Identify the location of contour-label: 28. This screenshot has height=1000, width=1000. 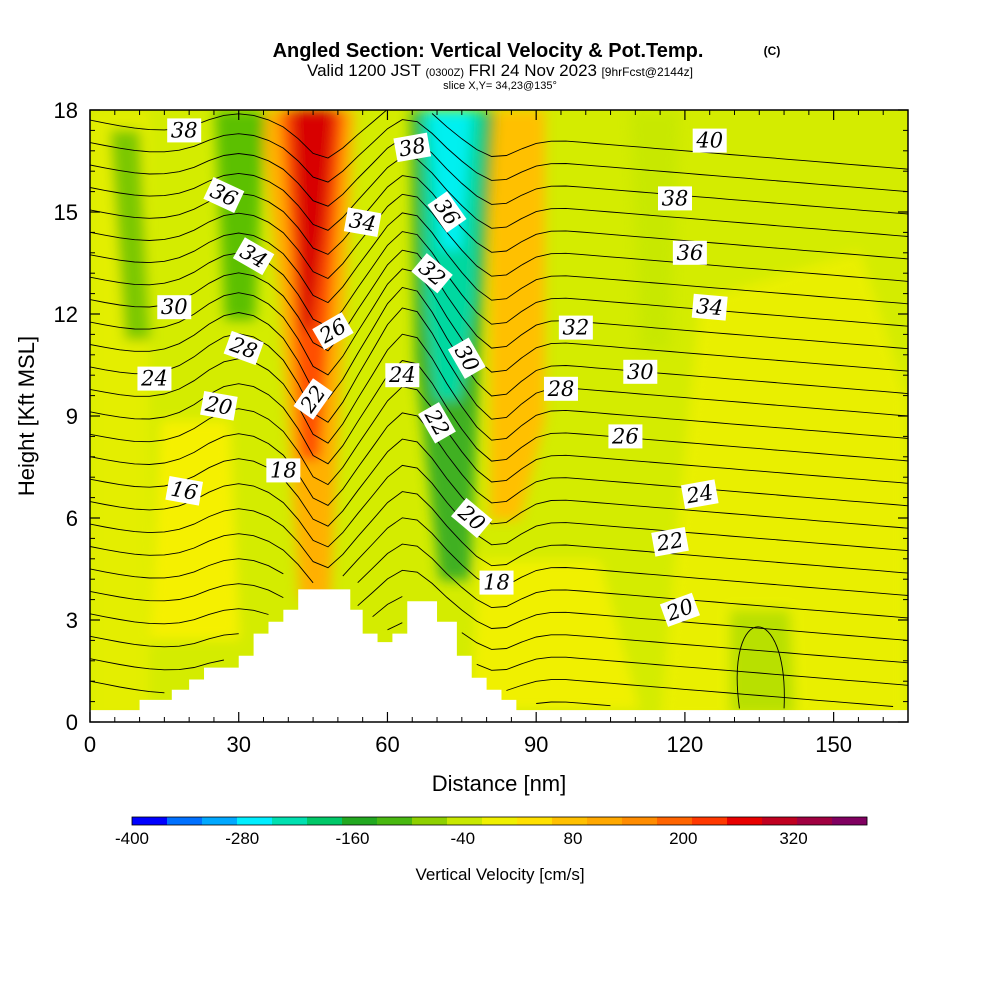
(560, 388).